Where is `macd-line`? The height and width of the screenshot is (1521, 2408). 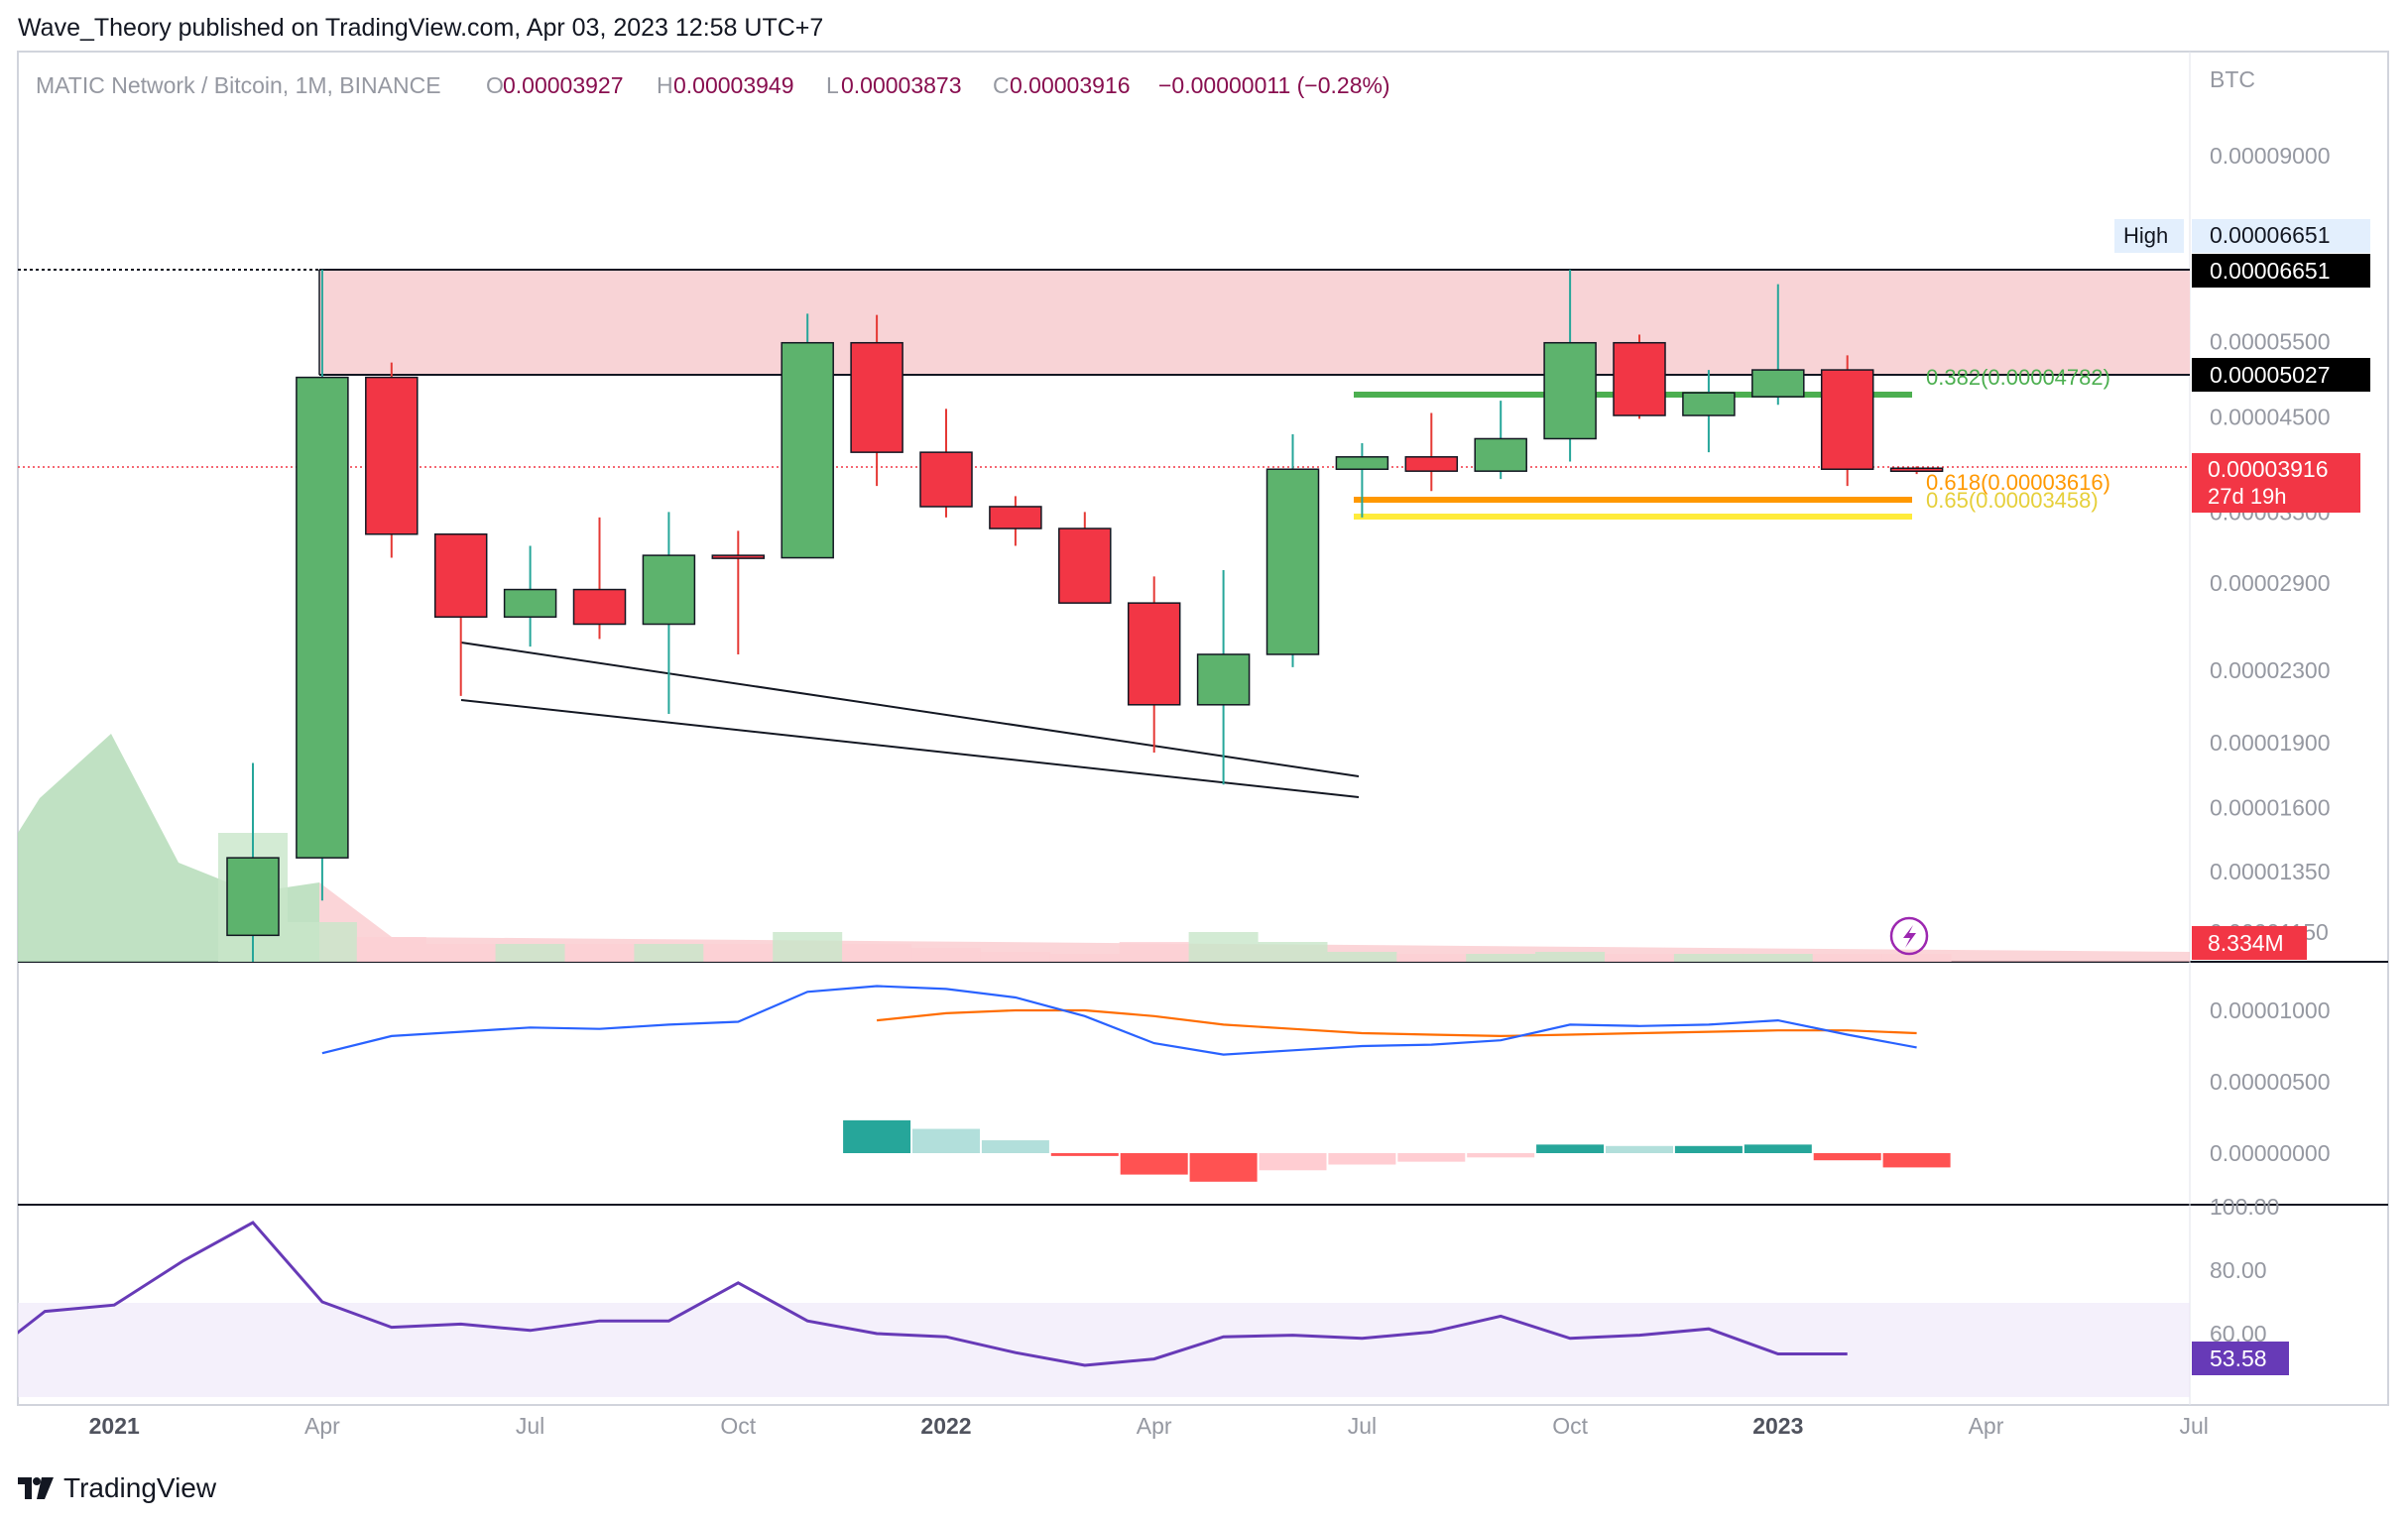 macd-line is located at coordinates (1119, 1020).